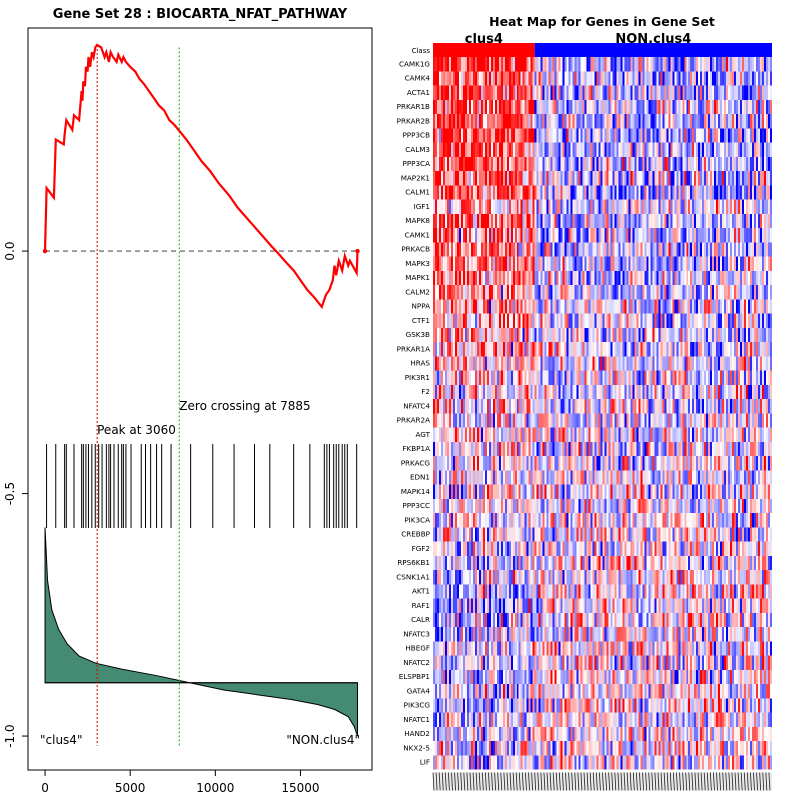  I want to click on gene-label: IGF1, so click(422, 206).